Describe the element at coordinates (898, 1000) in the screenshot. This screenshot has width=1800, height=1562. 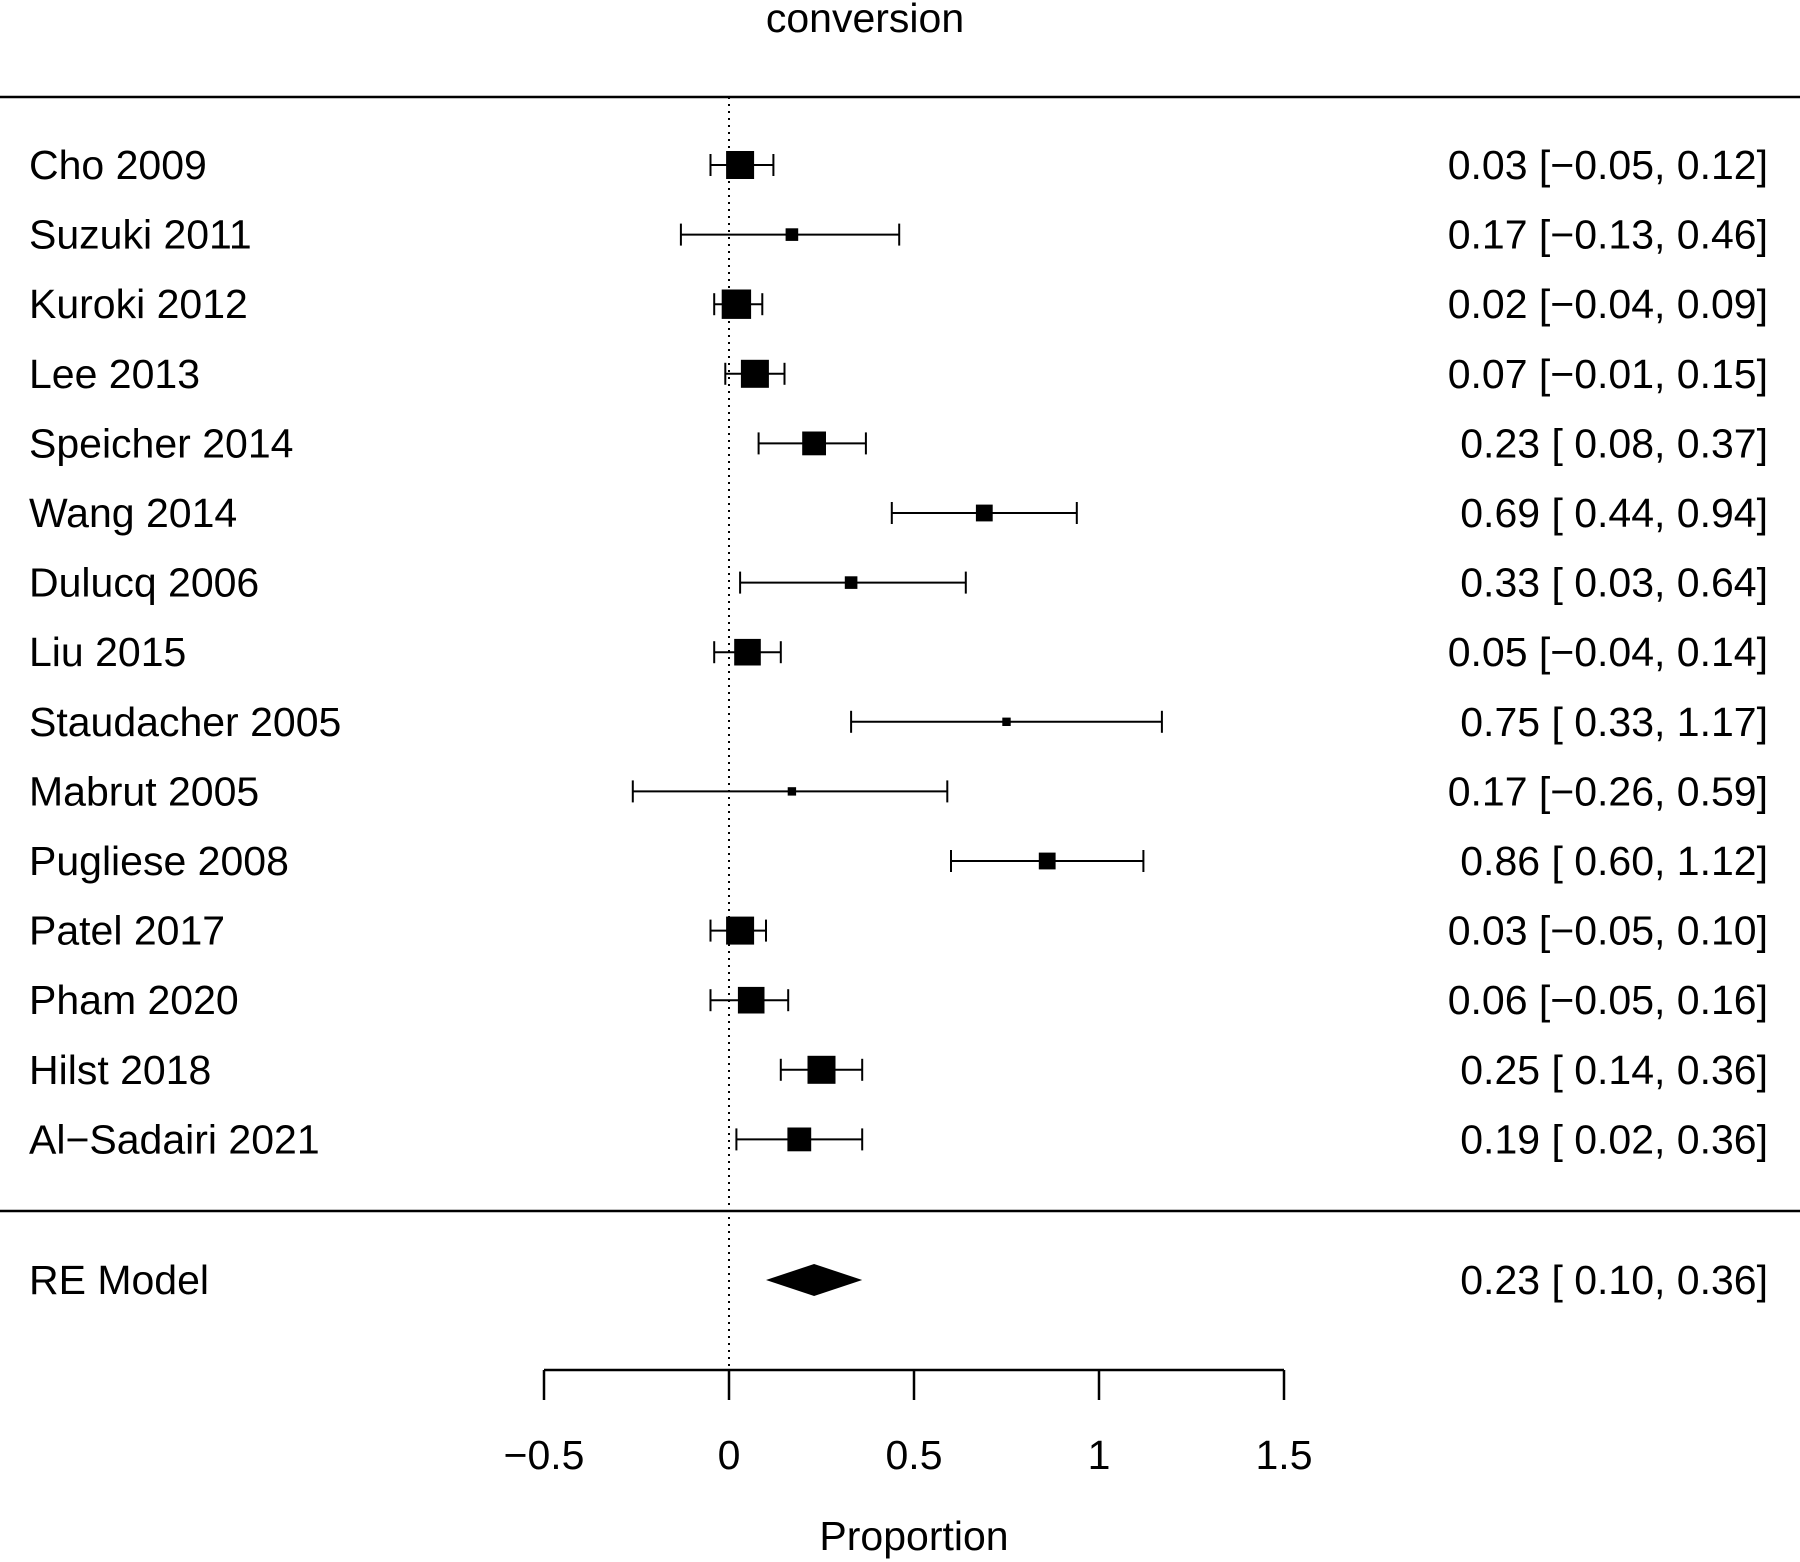
I see `study-row: Pham 2020 0.06 [−0.05, 0.16]` at that location.